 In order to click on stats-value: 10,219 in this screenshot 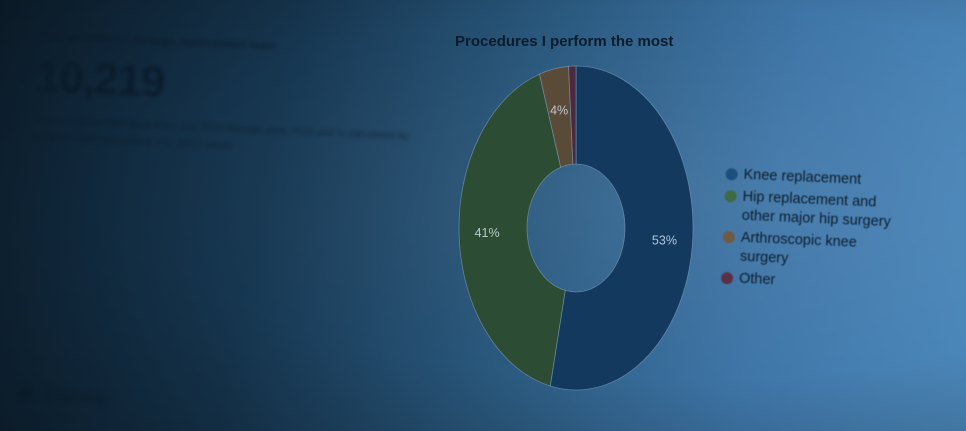, I will do `click(100, 79)`.